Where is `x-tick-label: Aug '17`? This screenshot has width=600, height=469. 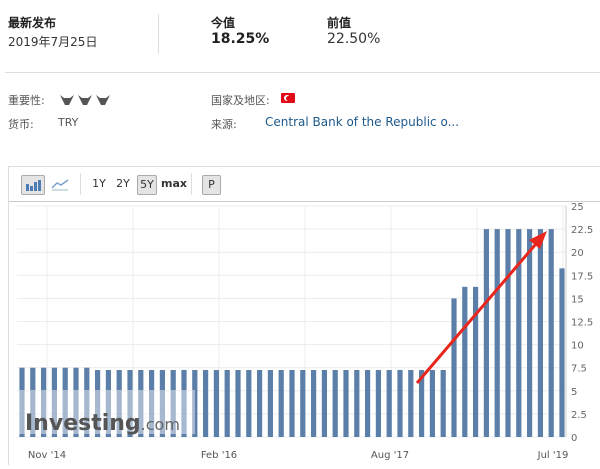
x-tick-label: Aug '17 is located at coordinates (390, 455).